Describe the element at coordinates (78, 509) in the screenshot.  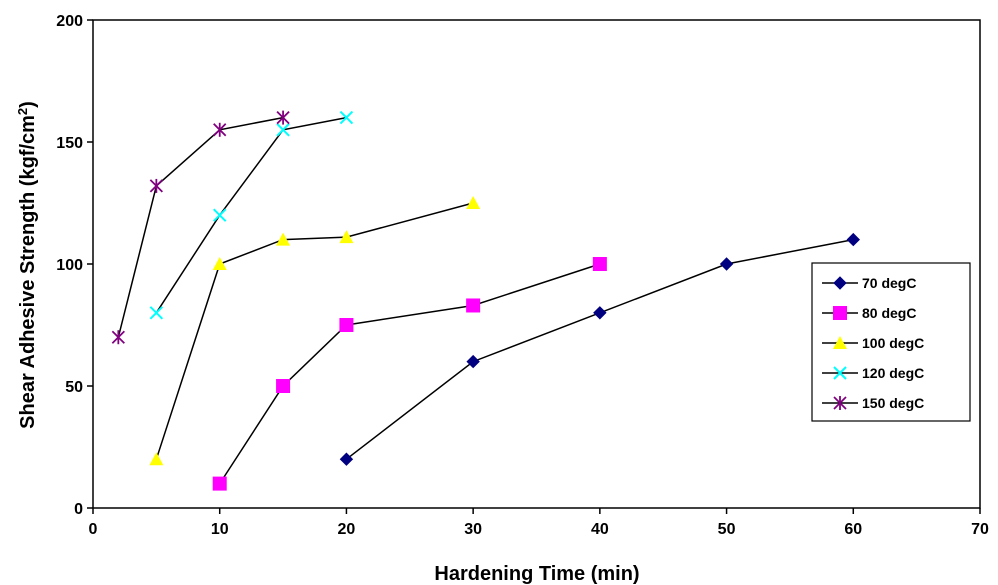
I see `y-tick-label: 0` at that location.